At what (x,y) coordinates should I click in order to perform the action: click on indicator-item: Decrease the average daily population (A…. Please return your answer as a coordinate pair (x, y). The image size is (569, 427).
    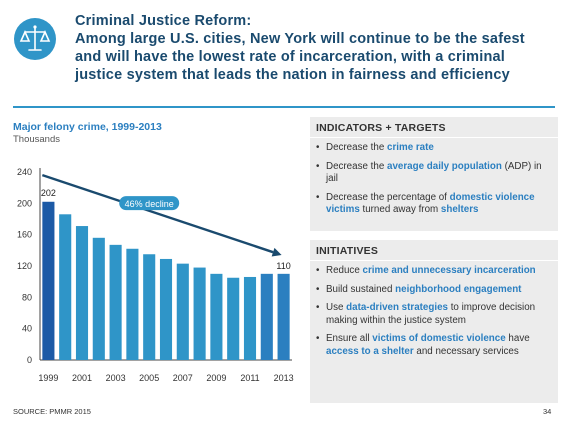
    Looking at the image, I should click on (434, 173).